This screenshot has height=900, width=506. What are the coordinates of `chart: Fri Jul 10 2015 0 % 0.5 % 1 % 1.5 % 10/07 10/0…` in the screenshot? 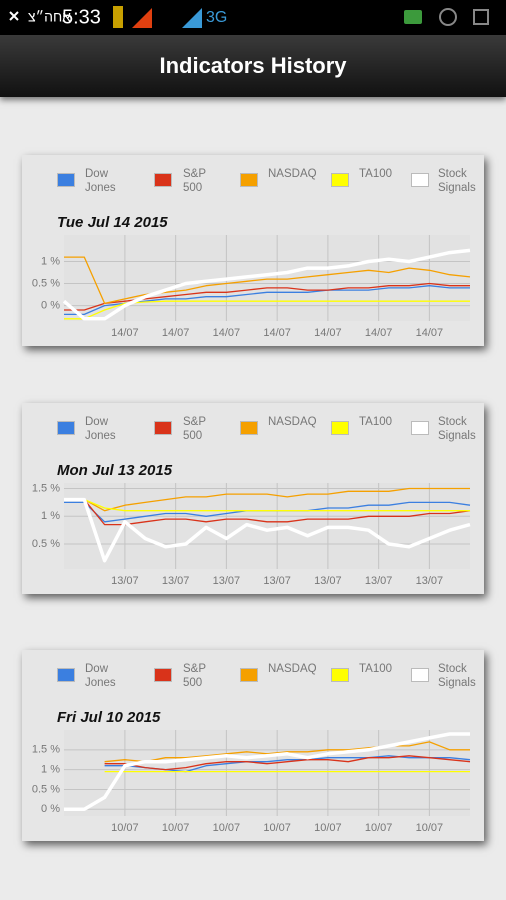 It's located at (251, 771).